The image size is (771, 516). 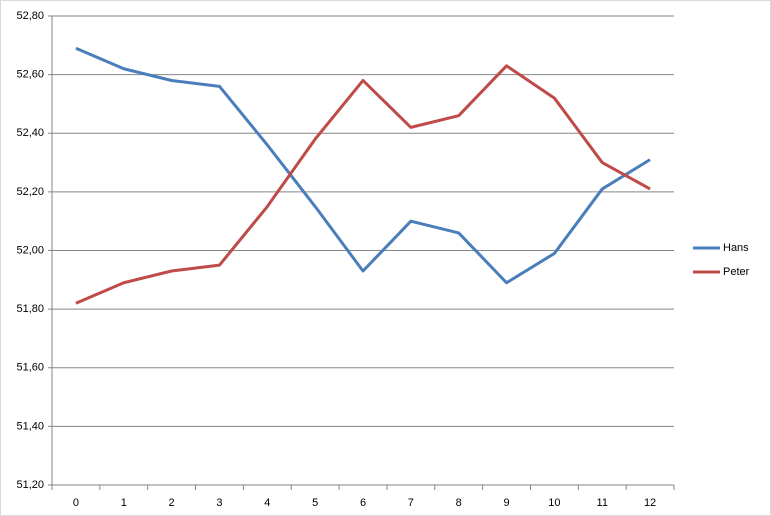 I want to click on y-tick-label: 52,20, so click(x=30, y=192).